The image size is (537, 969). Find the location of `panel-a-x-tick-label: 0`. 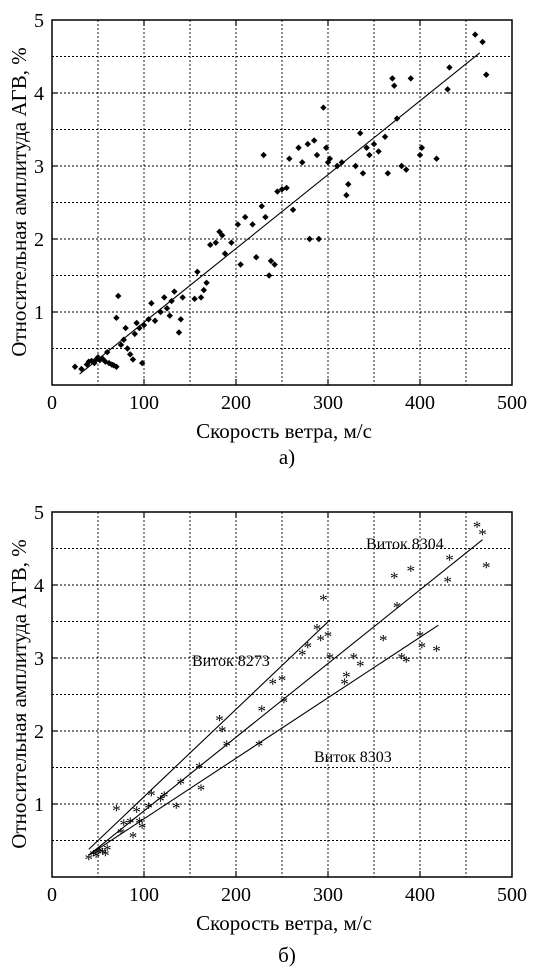

panel-a-x-tick-label: 0 is located at coordinates (52, 403).